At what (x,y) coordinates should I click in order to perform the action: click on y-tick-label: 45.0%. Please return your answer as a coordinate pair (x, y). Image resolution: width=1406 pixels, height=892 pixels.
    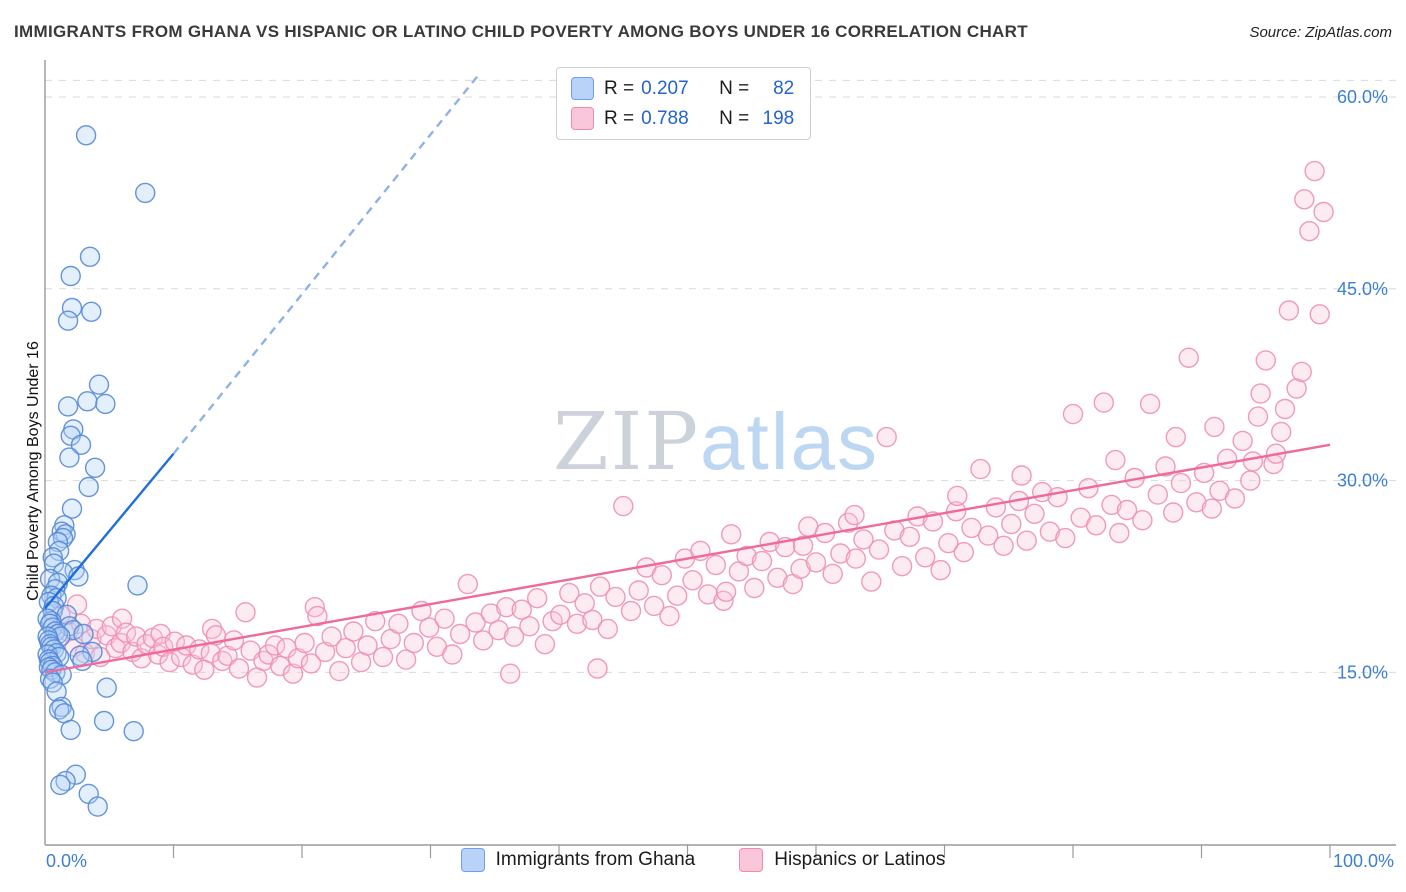
    Looking at the image, I should click on (1362, 289).